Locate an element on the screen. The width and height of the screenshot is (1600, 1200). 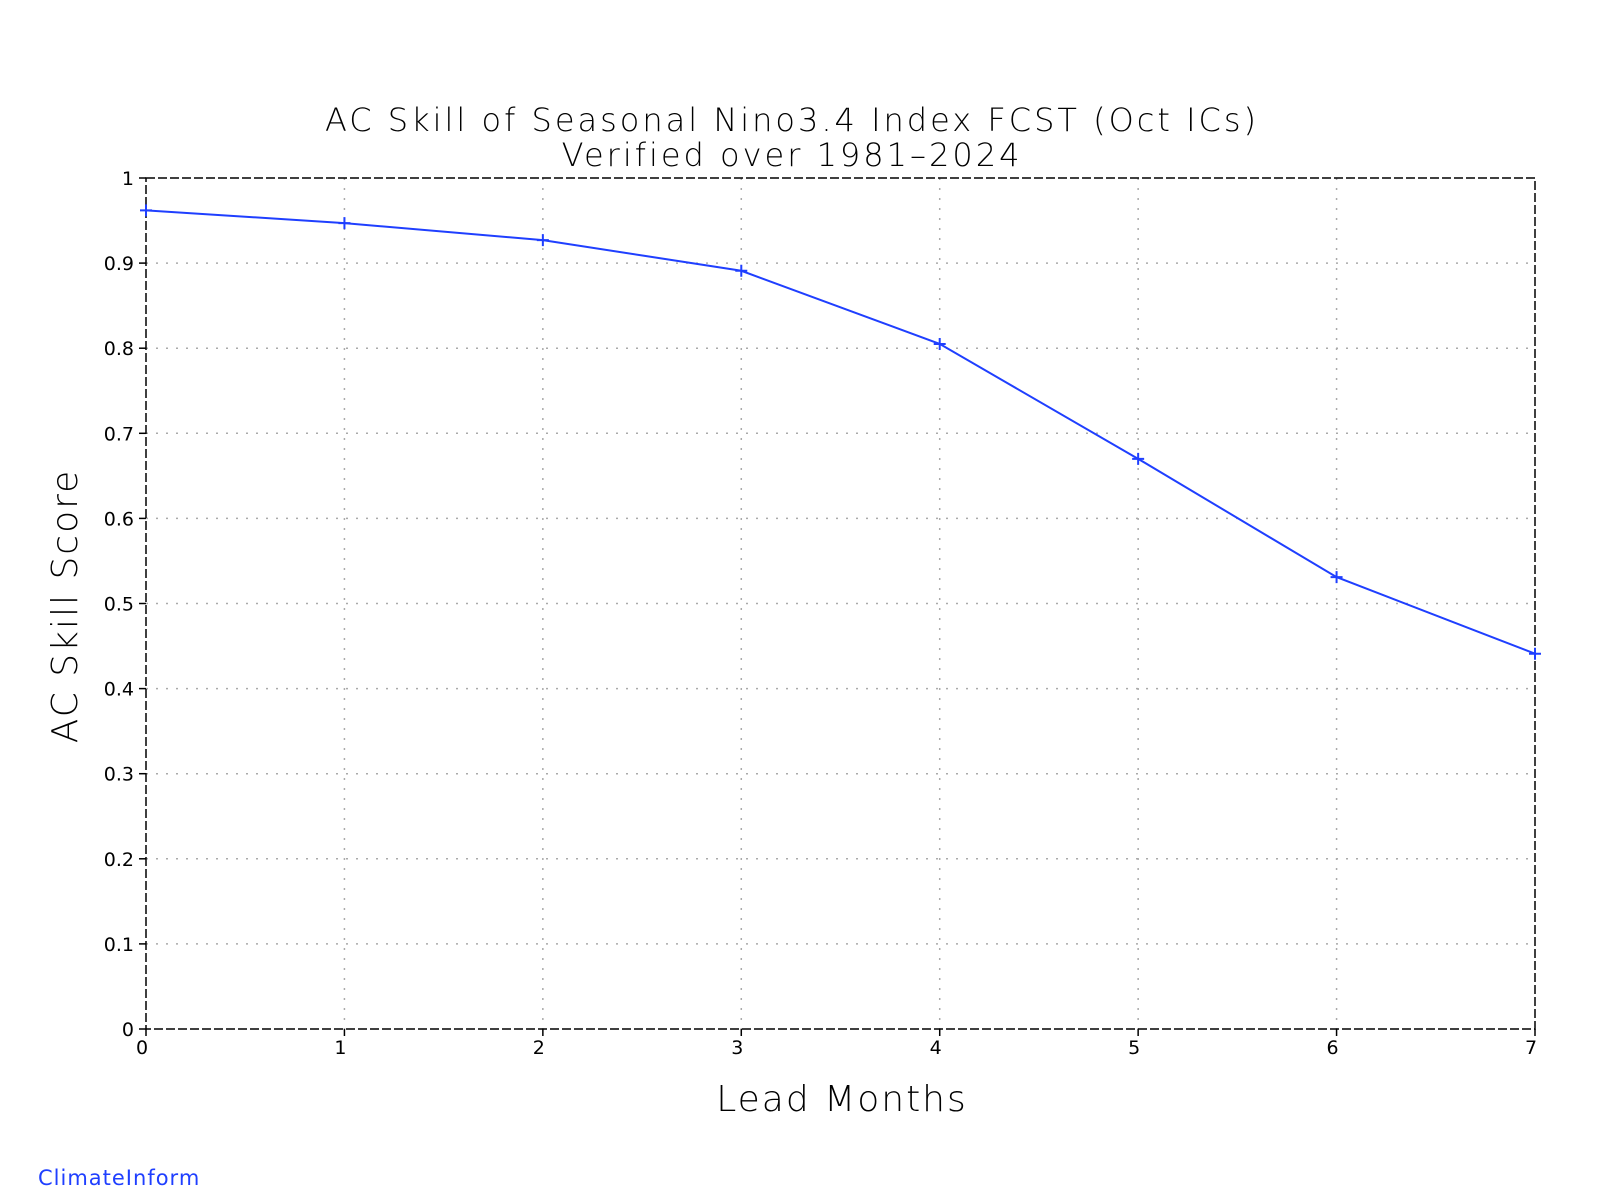
y-tick-label: 0.9 is located at coordinates (119, 264).